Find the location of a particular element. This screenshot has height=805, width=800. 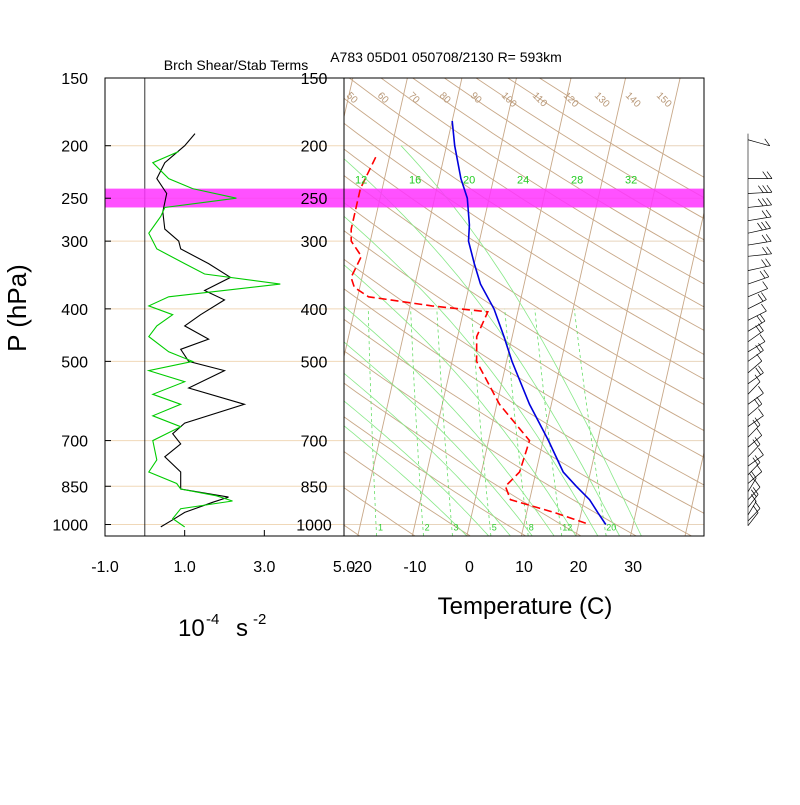

mixing-ratio-label: 1 is located at coordinates (380, 528).